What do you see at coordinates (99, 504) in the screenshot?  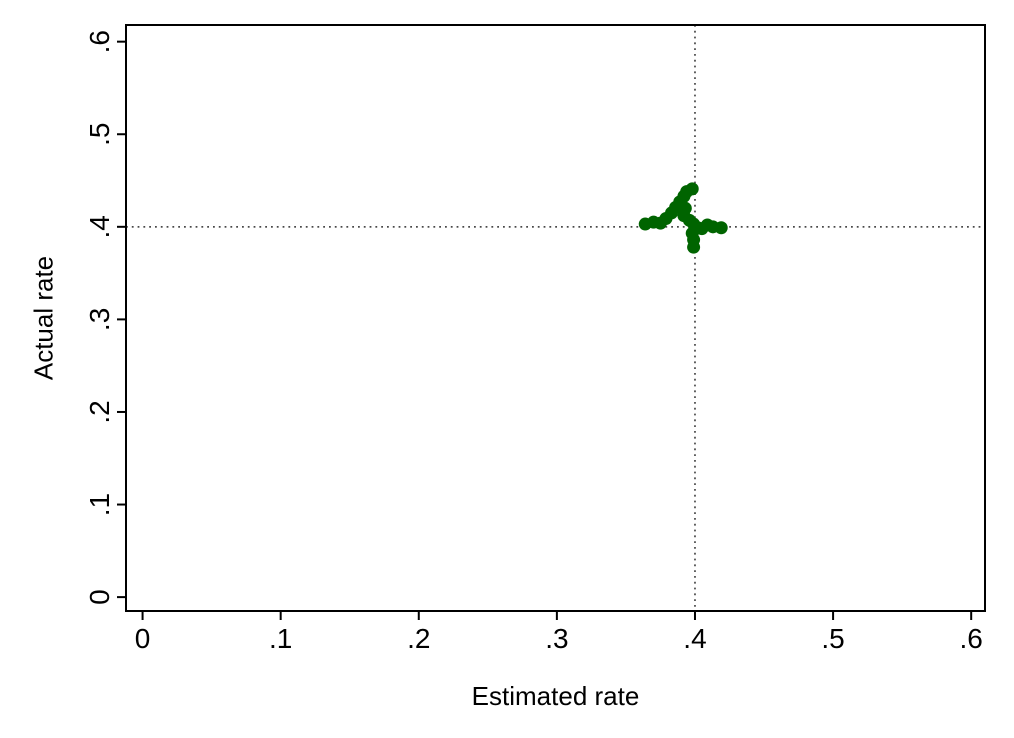 I see `y-axis-tick-label: .1` at bounding box center [99, 504].